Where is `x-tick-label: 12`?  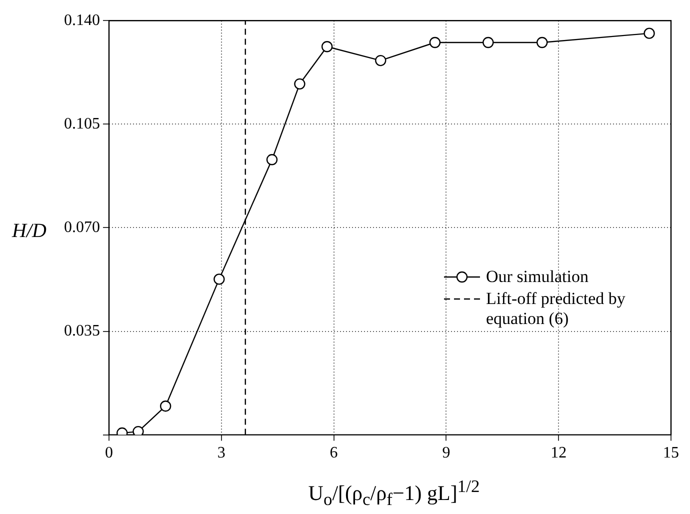 x-tick-label: 12 is located at coordinates (558, 453).